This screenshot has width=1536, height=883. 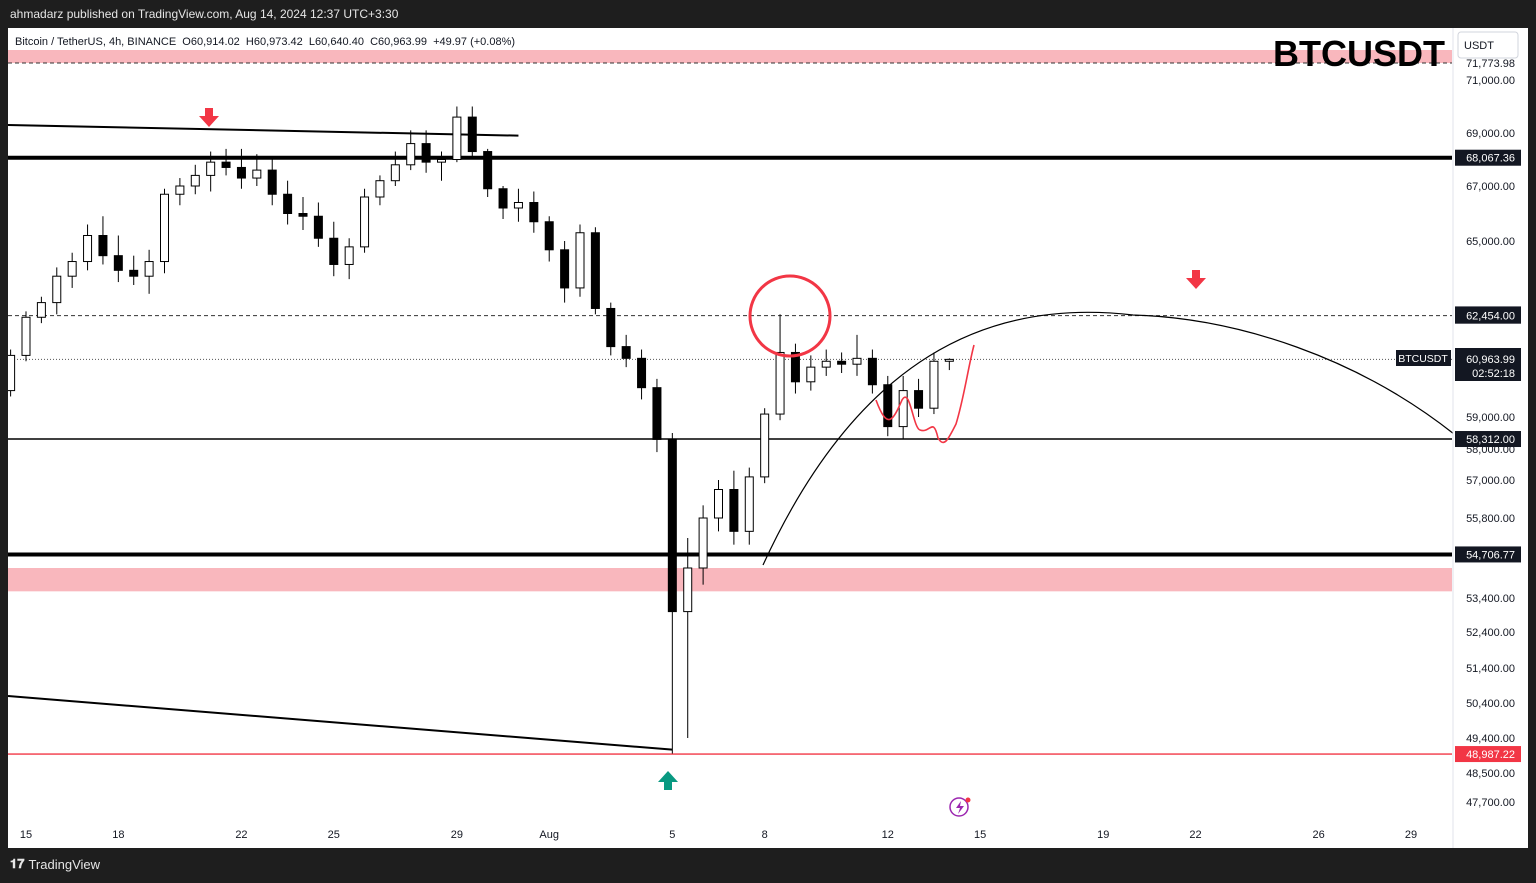 I want to click on y-tick-label: 49,400.00, so click(x=1490, y=739).